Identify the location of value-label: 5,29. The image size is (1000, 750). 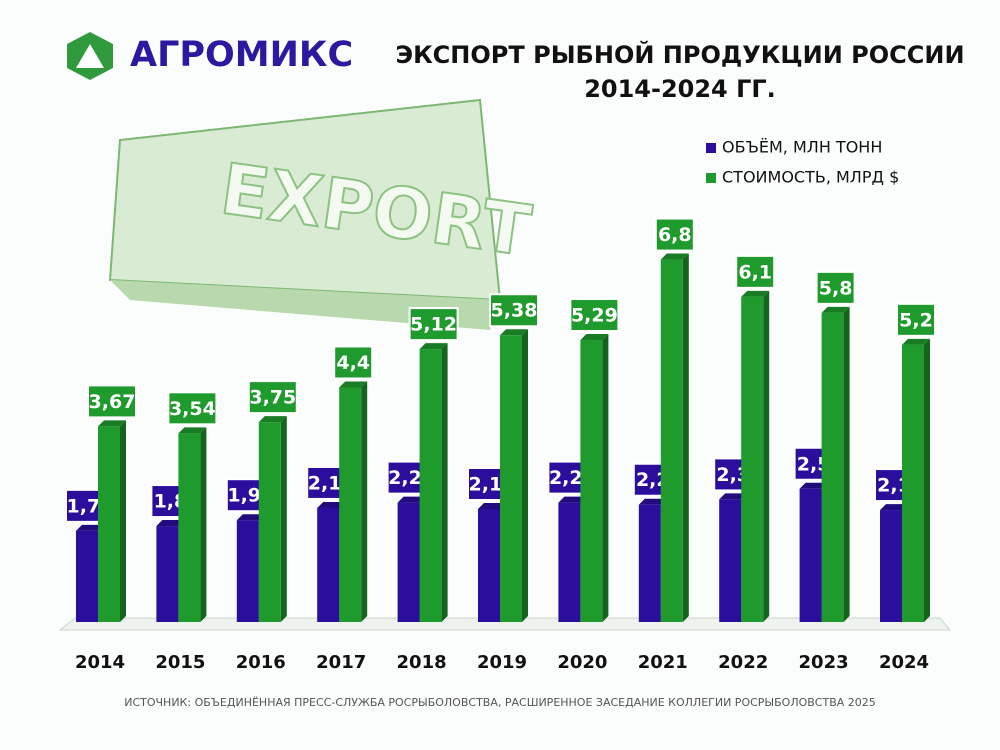
(594, 316).